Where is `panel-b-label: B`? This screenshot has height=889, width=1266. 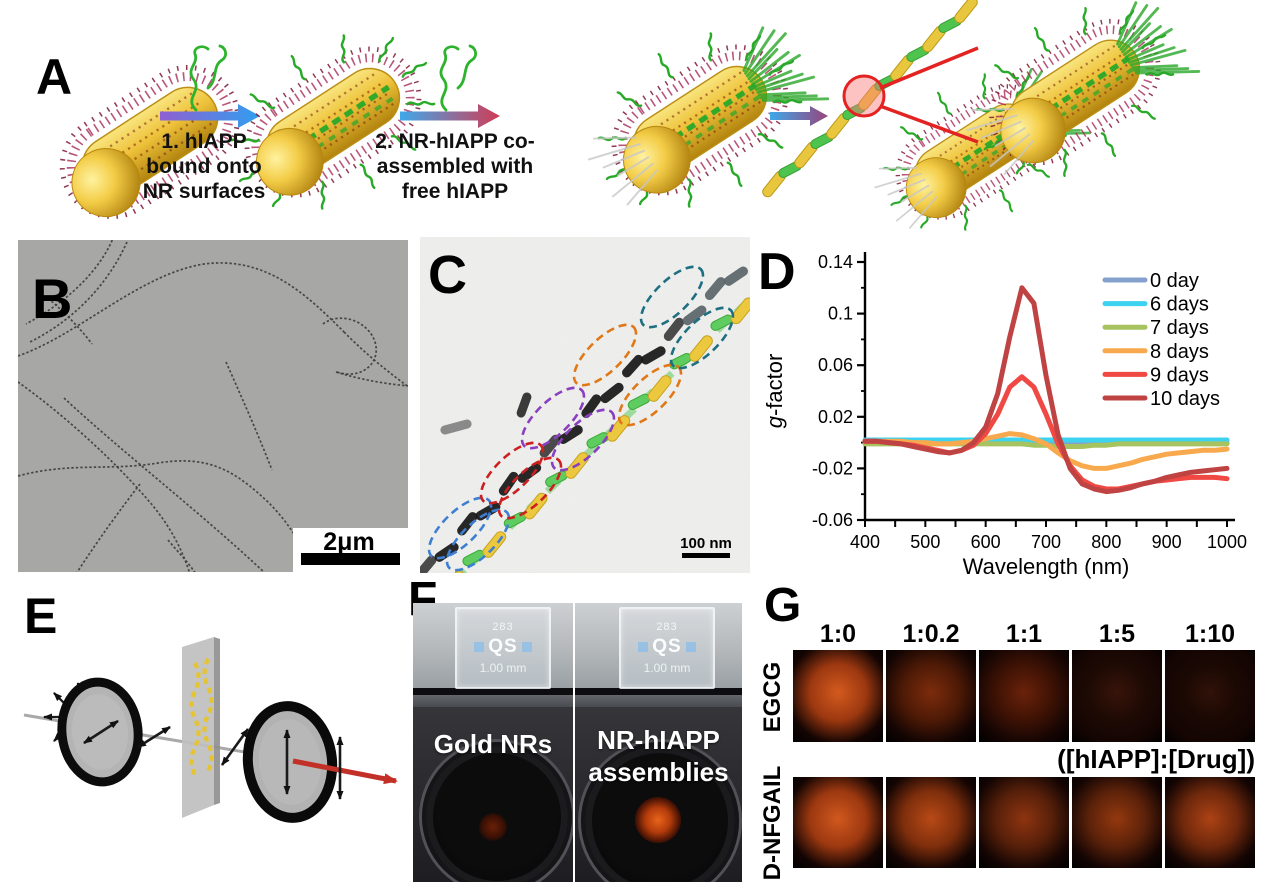 panel-b-label: B is located at coordinates (52, 298).